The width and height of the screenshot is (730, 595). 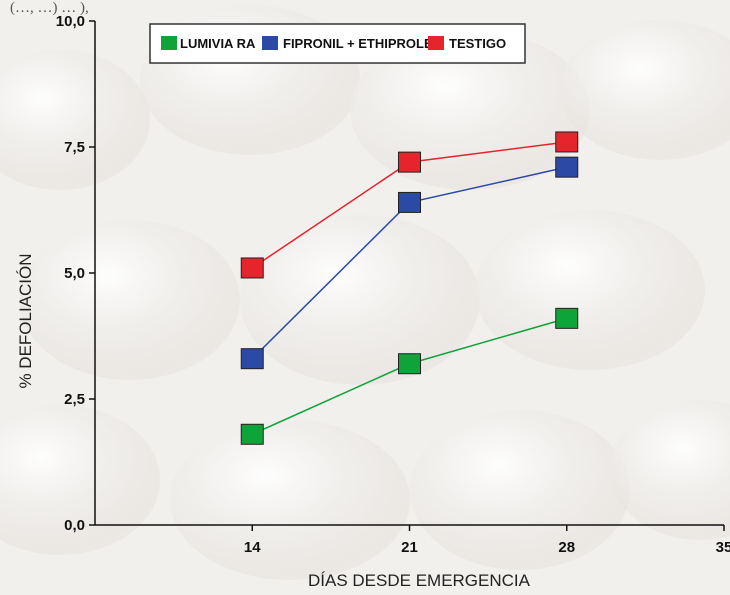 What do you see at coordinates (409, 547) in the screenshot?
I see `x-tick-label: 21` at bounding box center [409, 547].